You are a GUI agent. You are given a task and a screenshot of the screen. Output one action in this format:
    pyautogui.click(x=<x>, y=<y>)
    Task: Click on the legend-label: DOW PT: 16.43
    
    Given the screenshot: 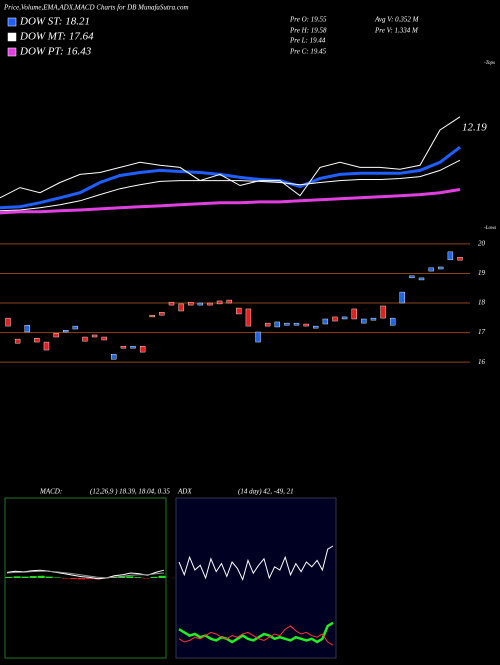 What is the action you would take?
    pyautogui.click(x=55, y=52)
    